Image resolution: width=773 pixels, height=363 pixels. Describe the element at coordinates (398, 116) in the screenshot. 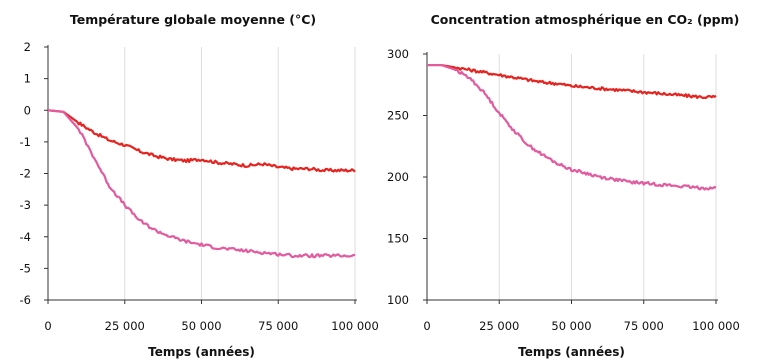

I see `y-tick-label: 250` at that location.